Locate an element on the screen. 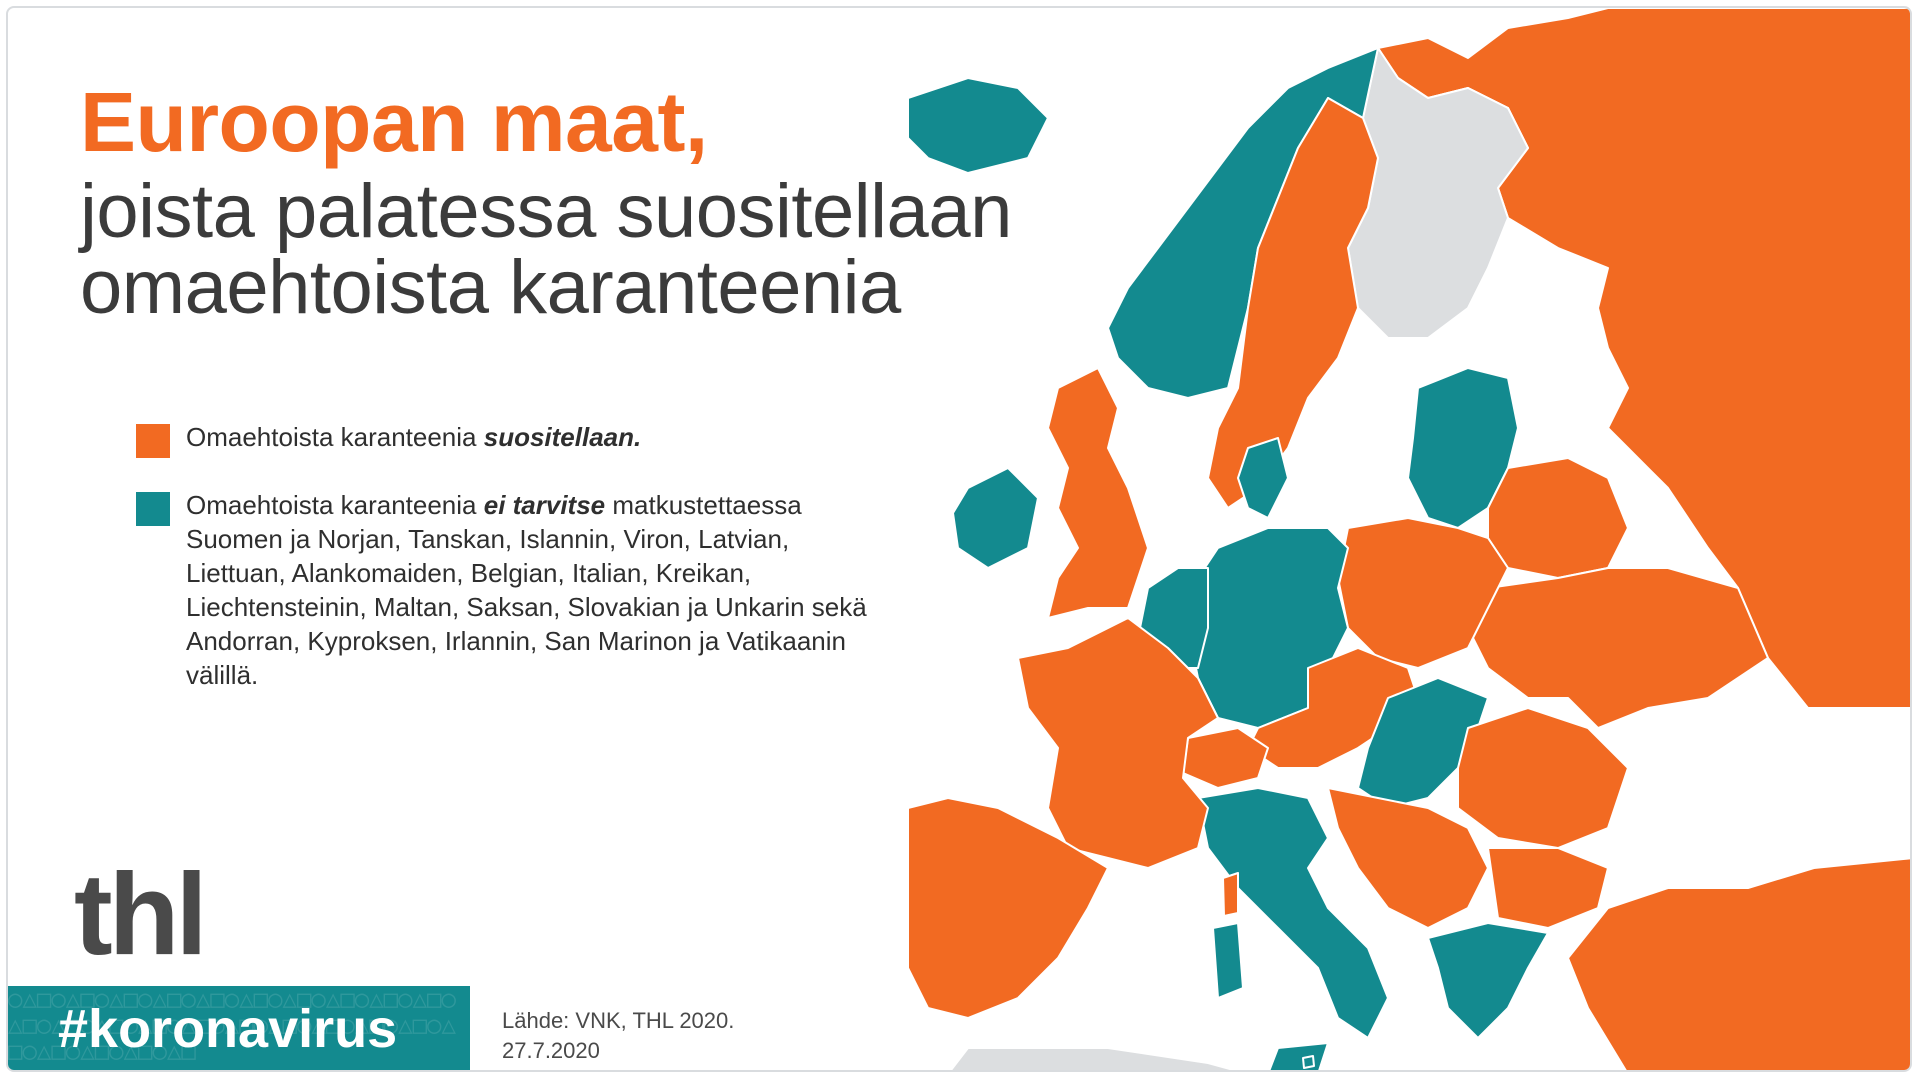 Image resolution: width=1920 pixels, height=1080 pixels. country-balkans is located at coordinates (1408, 858).